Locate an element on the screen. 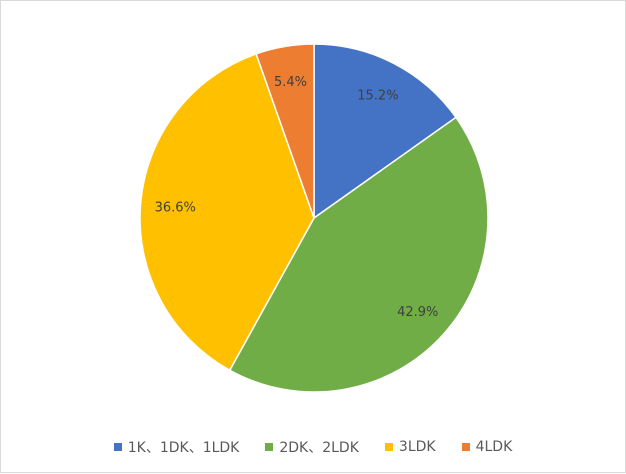 Image resolution: width=626 pixels, height=474 pixels. data-label-0: 15.2% is located at coordinates (377, 95).